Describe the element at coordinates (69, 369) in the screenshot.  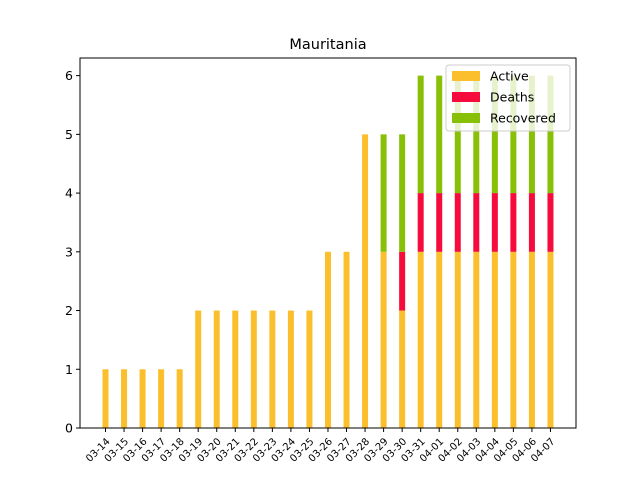
I see `y-tick-label-1: 1` at that location.